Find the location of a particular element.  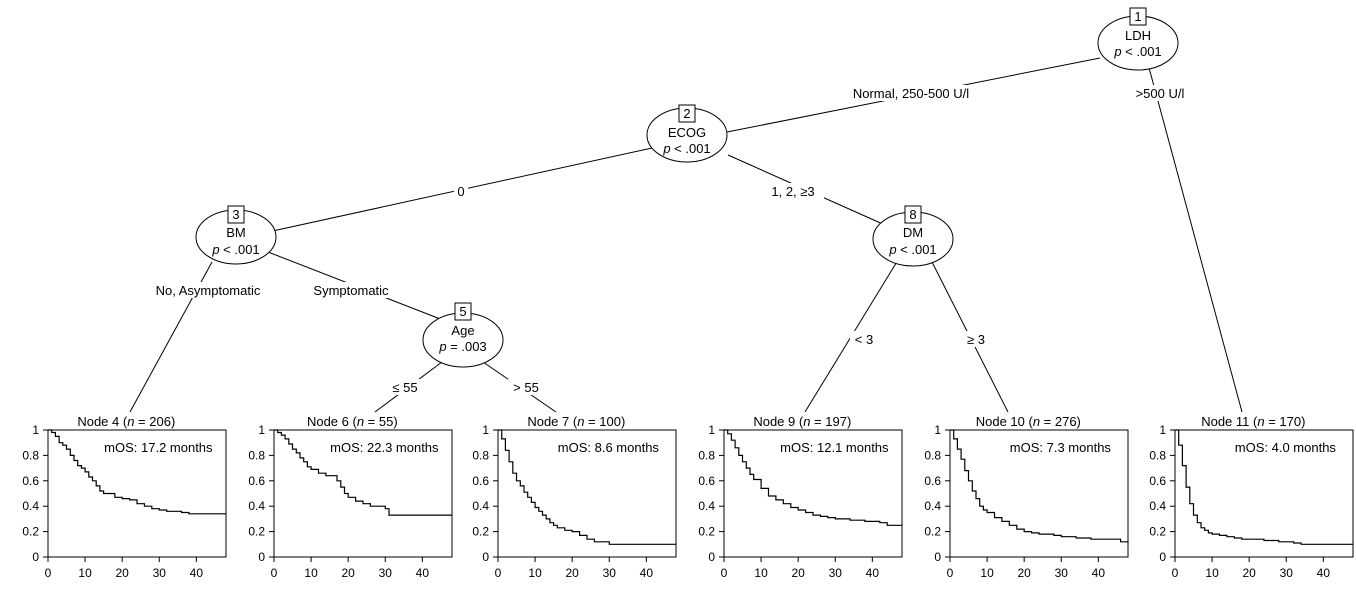

median-os-label: mOS: 4.0 months is located at coordinates (1286, 447).